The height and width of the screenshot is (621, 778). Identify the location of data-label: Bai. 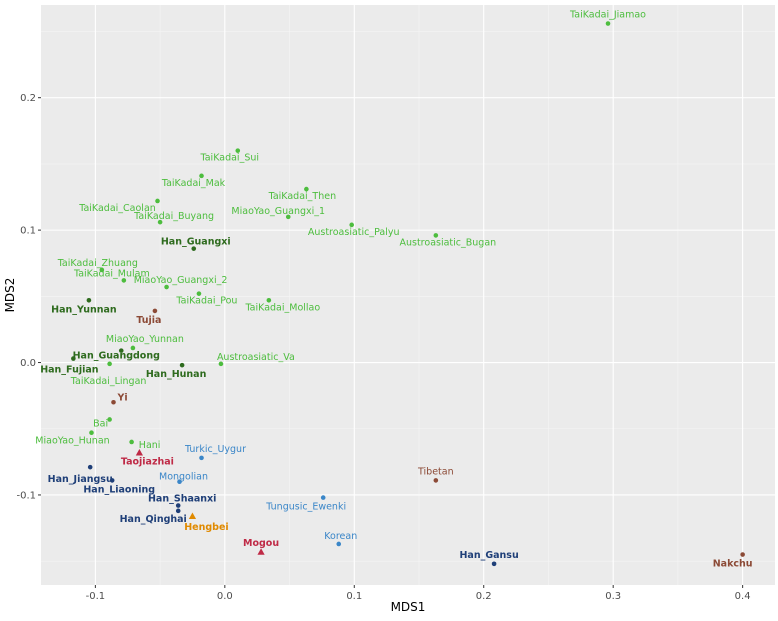
(100, 423).